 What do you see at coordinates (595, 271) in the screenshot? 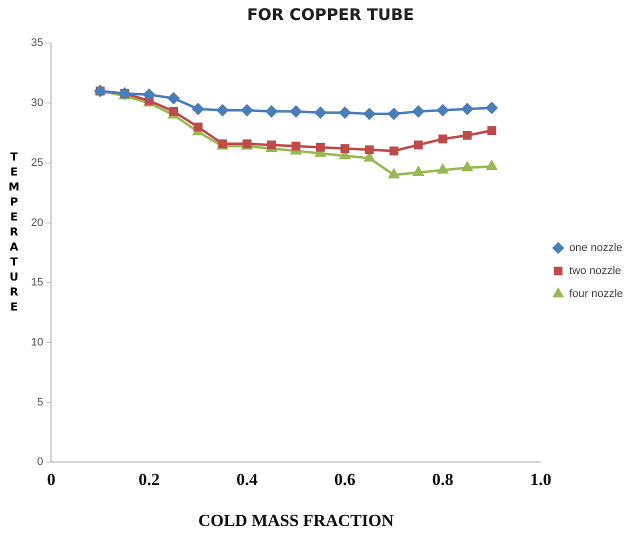
I see `legend-label: two nozzle` at bounding box center [595, 271].